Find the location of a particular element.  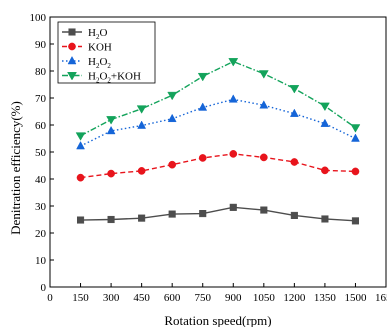

x-axis-label: Rotation speed(rpm) is located at coordinates (217, 320).